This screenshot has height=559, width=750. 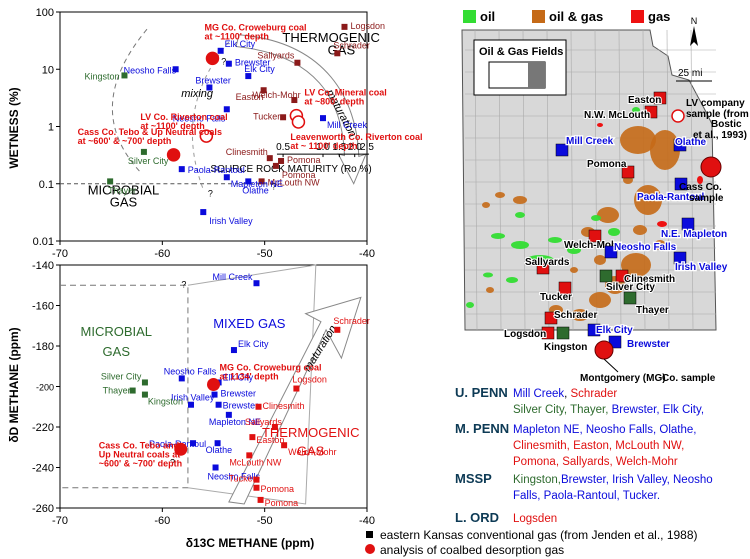 I want to click on maturity-tick-label: 1.5, so click(x=339, y=147).